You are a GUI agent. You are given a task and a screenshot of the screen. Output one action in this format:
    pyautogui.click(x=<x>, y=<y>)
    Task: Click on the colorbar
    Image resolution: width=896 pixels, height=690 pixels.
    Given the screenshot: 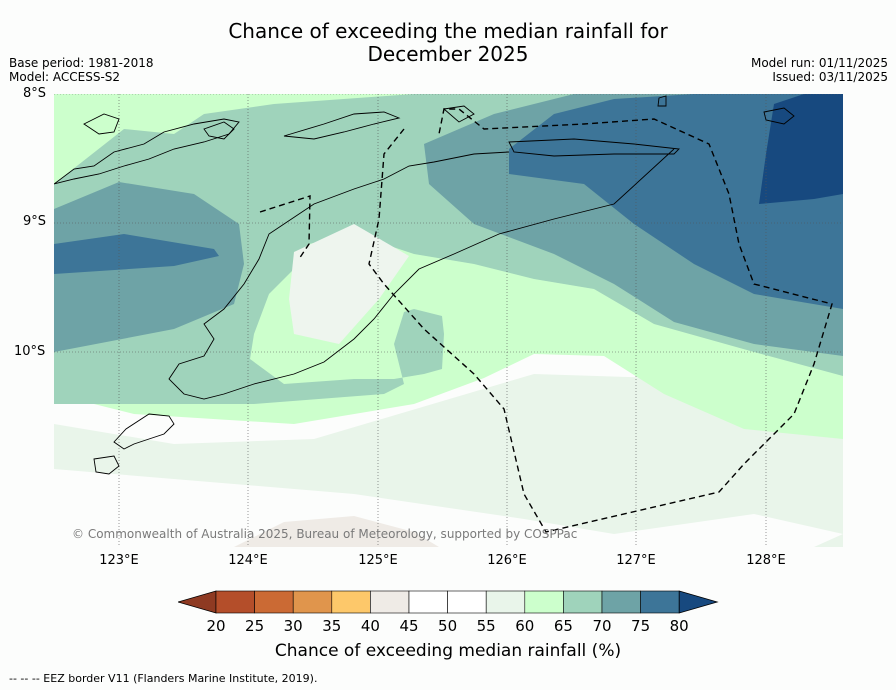 What is the action you would take?
    pyautogui.click(x=448, y=602)
    